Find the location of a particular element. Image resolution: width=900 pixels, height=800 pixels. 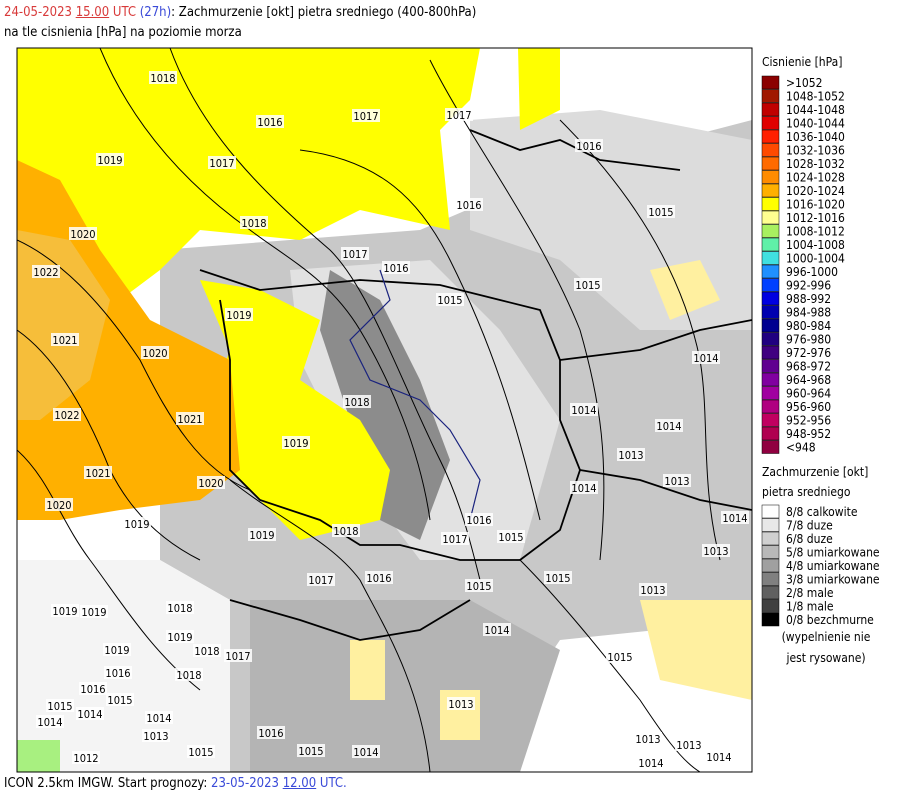

legend-label: 948-952 is located at coordinates (808, 434).